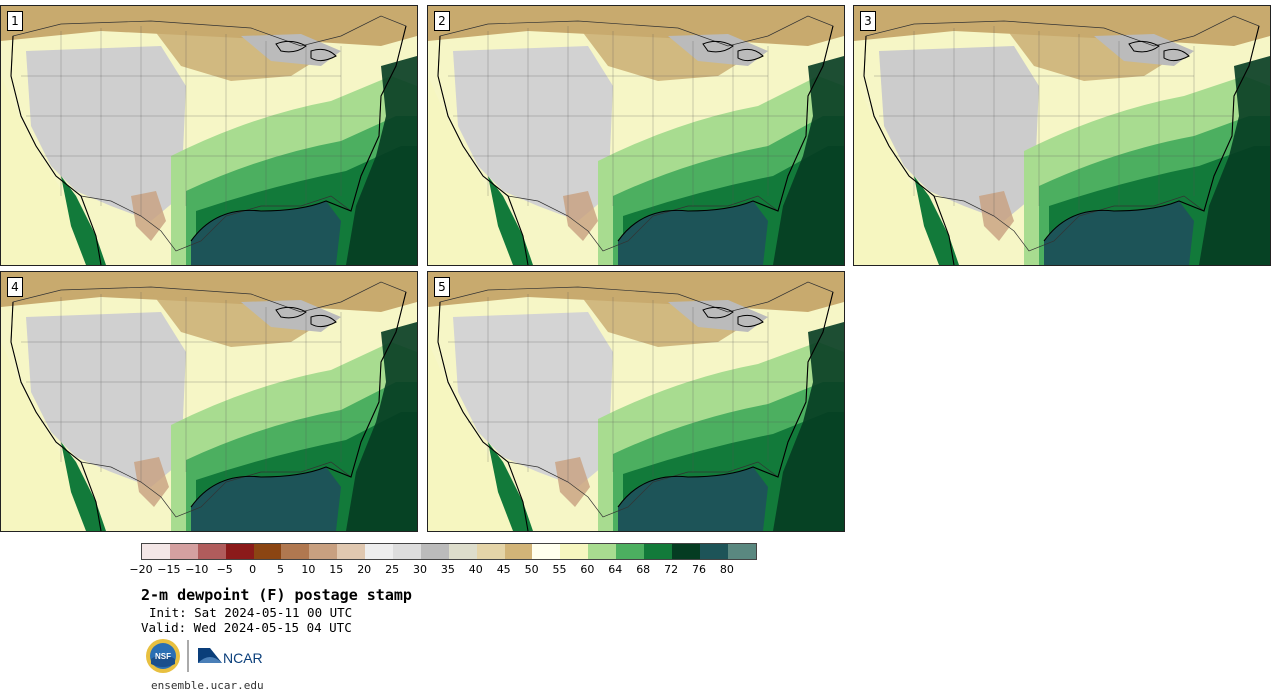 The width and height of the screenshot is (1280, 696). What do you see at coordinates (169, 569) in the screenshot?
I see `colorbar-tick: −15` at bounding box center [169, 569].